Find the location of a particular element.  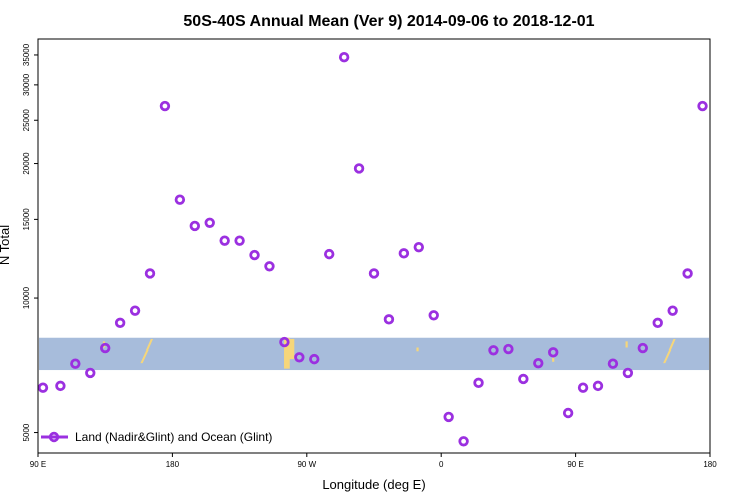

y-tick-label: 30000 is located at coordinates (26, 84).